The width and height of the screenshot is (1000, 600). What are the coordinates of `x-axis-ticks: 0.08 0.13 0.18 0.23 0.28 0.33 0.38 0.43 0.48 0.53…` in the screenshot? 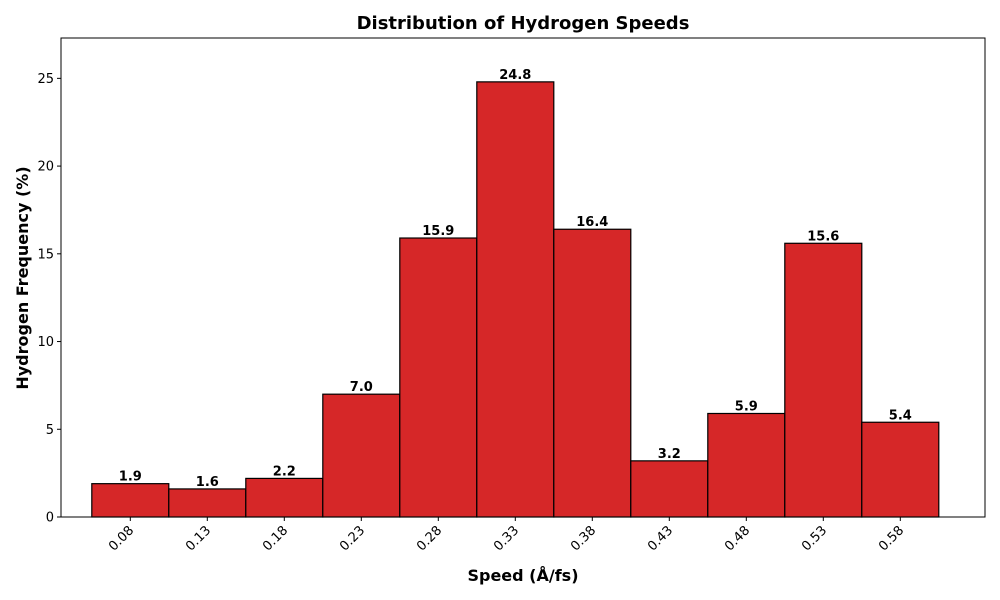 It's located at (506, 535).